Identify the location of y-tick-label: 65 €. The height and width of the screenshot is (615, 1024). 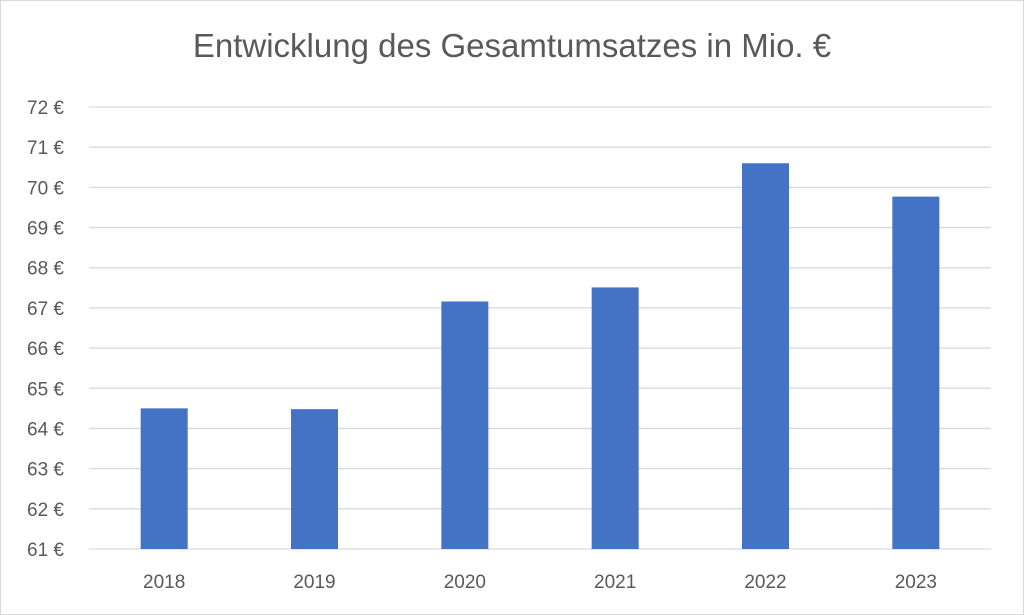
(45, 389).